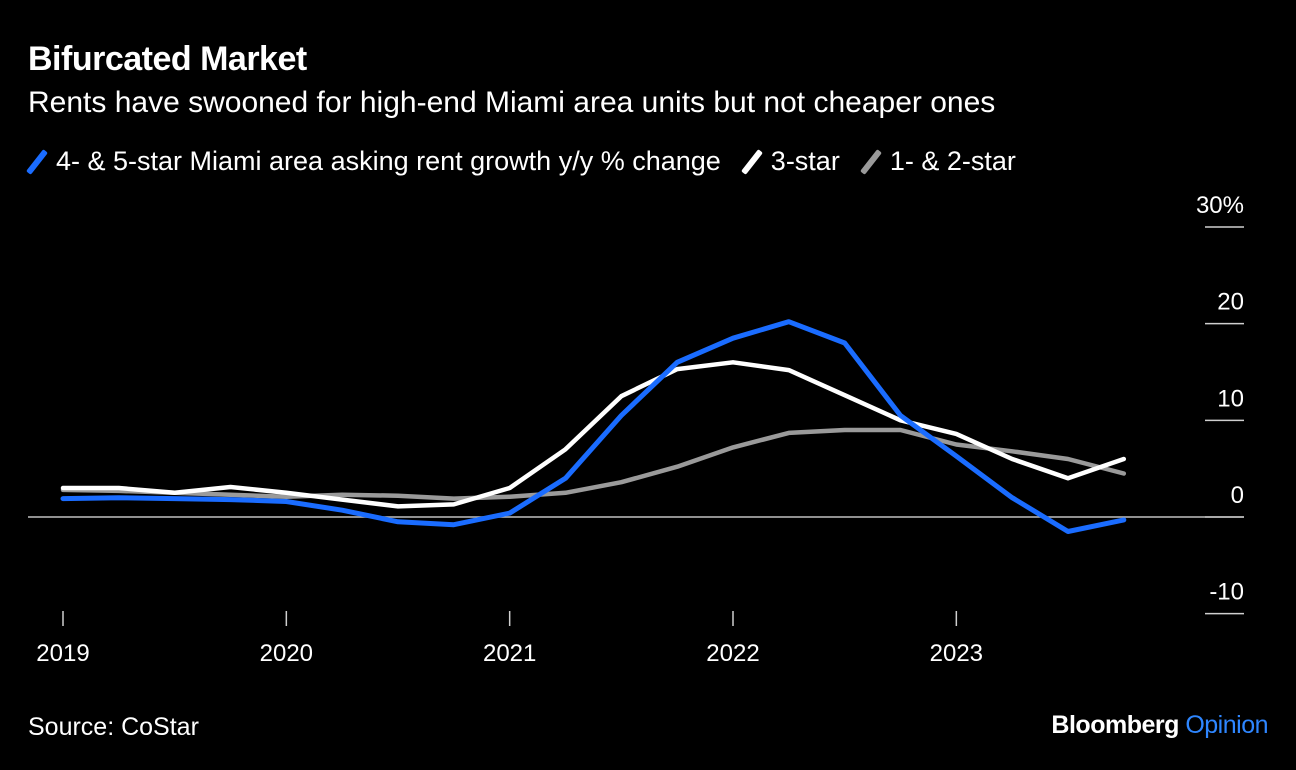 This screenshot has width=1296, height=770. What do you see at coordinates (805, 161) in the screenshot?
I see `legend-label-series2: 3-star` at bounding box center [805, 161].